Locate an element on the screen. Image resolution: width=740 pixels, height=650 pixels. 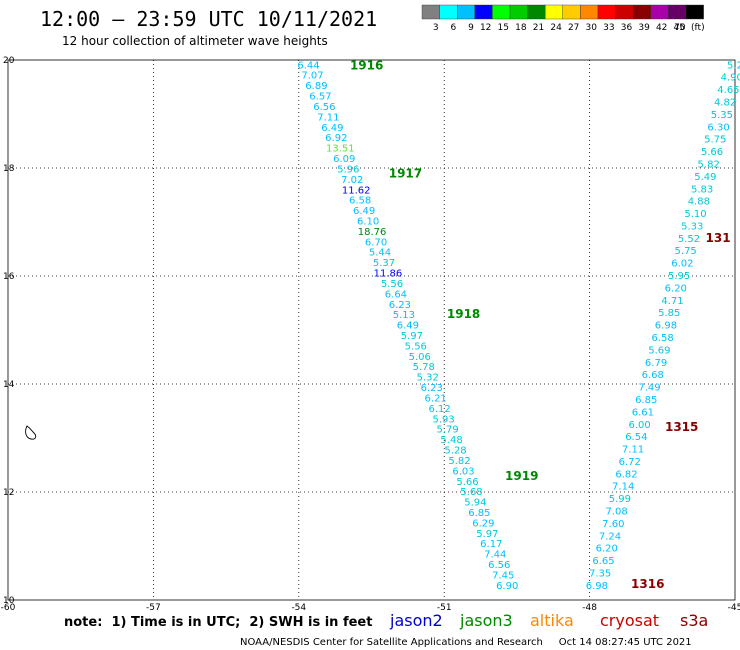
x-tick-label: -57 is located at coordinates (153, 608).